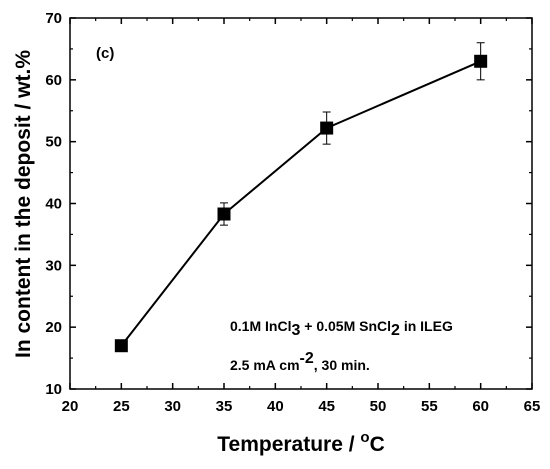  What do you see at coordinates (105, 53) in the screenshot?
I see `panel-label: (c)` at bounding box center [105, 53].